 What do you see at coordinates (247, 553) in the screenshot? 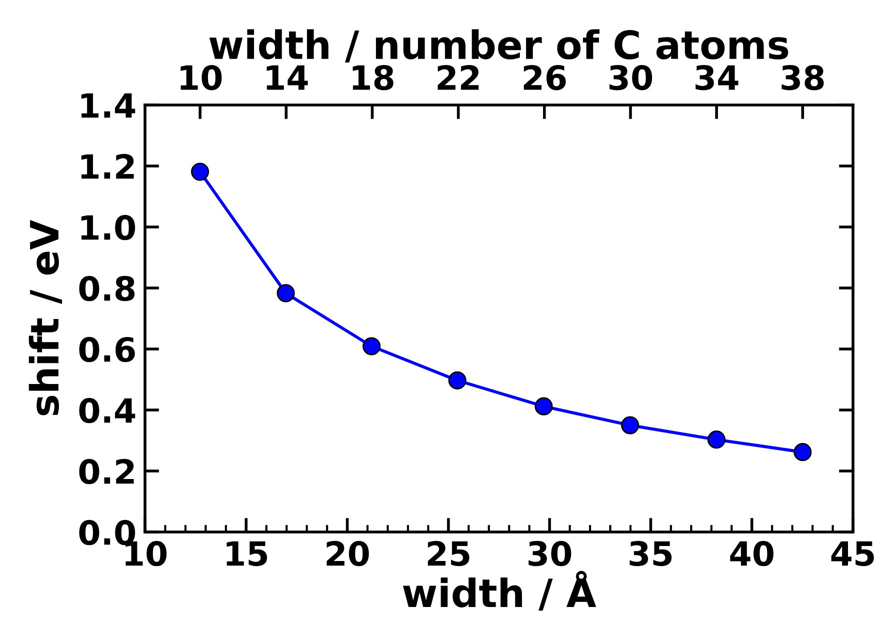
I see `x-tick-label: 15` at bounding box center [247, 553].